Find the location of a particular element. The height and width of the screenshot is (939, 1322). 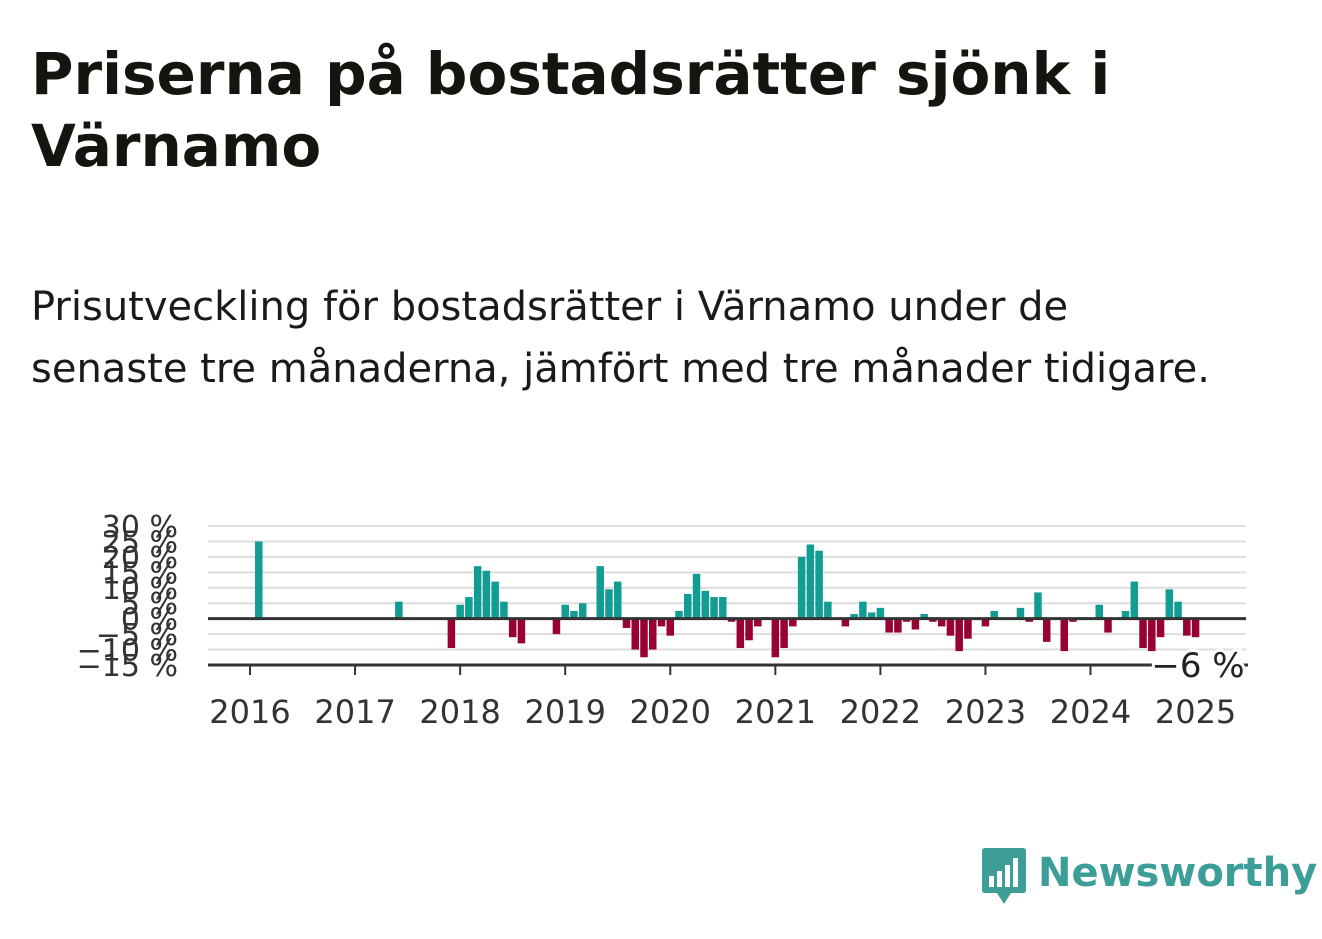

x-tick-label: 2019 is located at coordinates (564, 712).